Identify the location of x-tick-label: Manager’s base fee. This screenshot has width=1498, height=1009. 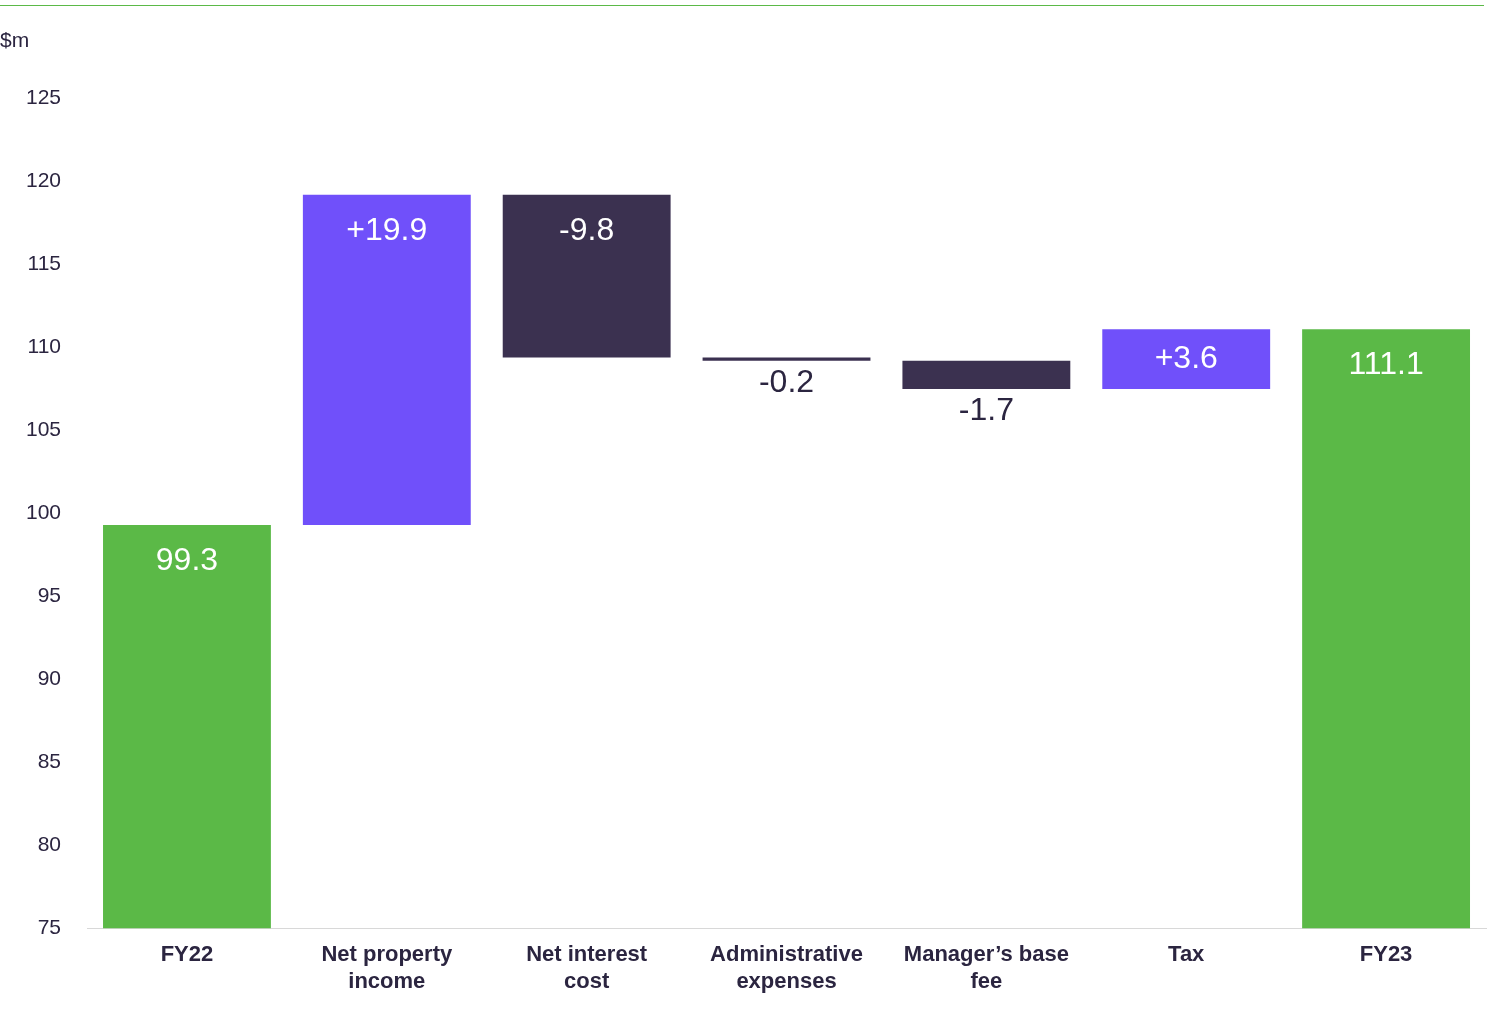
(986, 967).